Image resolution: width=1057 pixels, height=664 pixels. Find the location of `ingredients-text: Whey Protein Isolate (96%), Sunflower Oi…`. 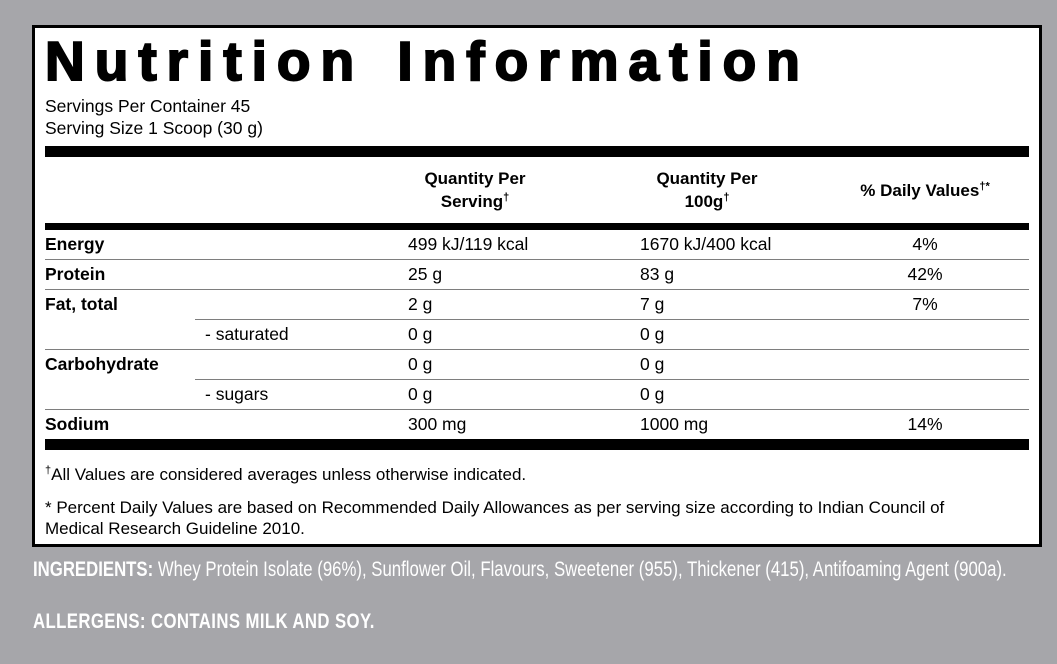

ingredients-text: Whey Protein Isolate (96%), Sunflower Oi… is located at coordinates (580, 569).